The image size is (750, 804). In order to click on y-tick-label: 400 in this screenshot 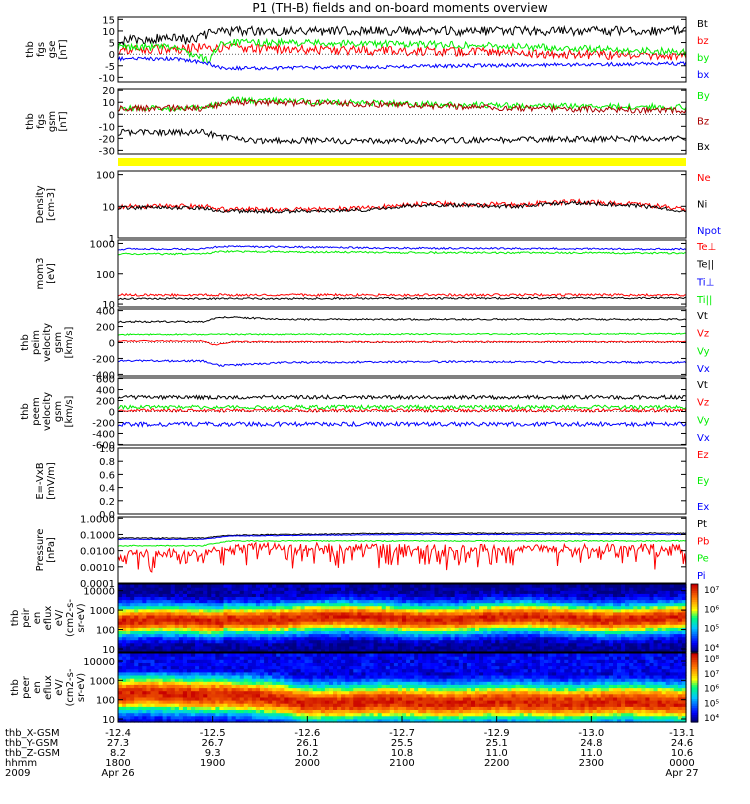, I will do `click(105, 391)`.